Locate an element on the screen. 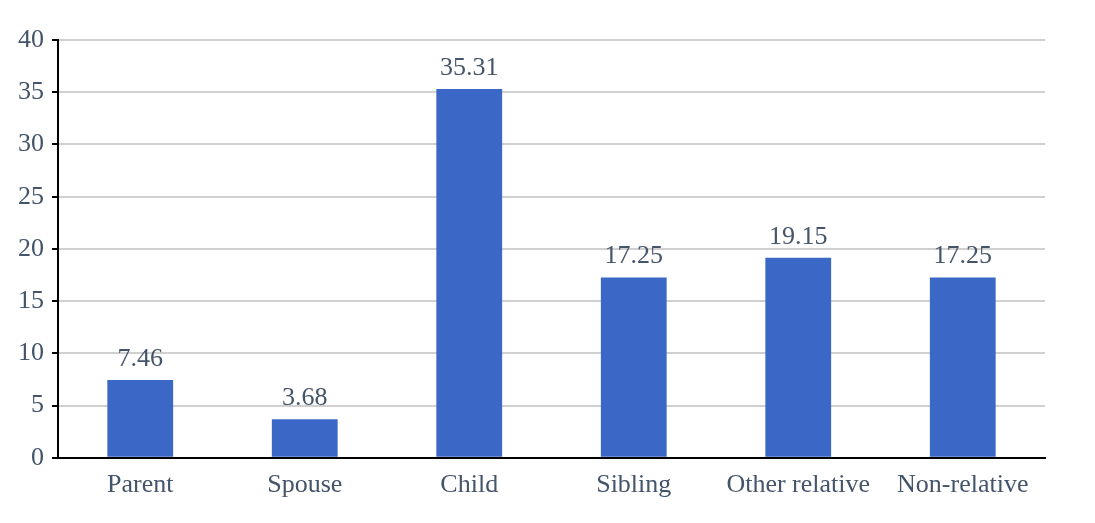 The width and height of the screenshot is (1095, 523). y-tick-label: 20 is located at coordinates (31, 247).